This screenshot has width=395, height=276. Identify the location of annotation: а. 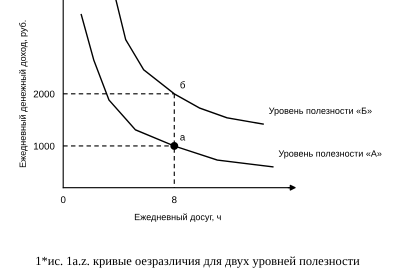
(183, 138).